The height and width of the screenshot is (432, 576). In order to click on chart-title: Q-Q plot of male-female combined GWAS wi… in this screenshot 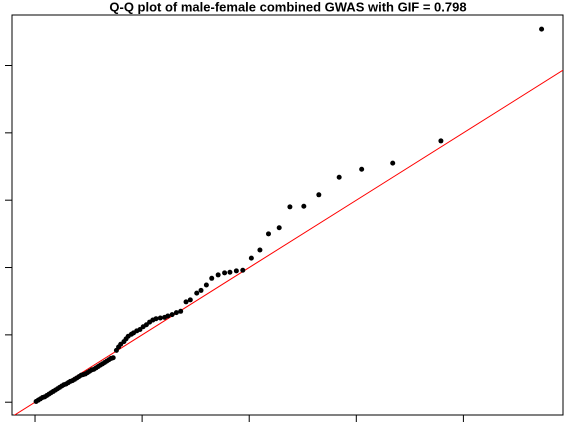, I will do `click(287, 7)`.